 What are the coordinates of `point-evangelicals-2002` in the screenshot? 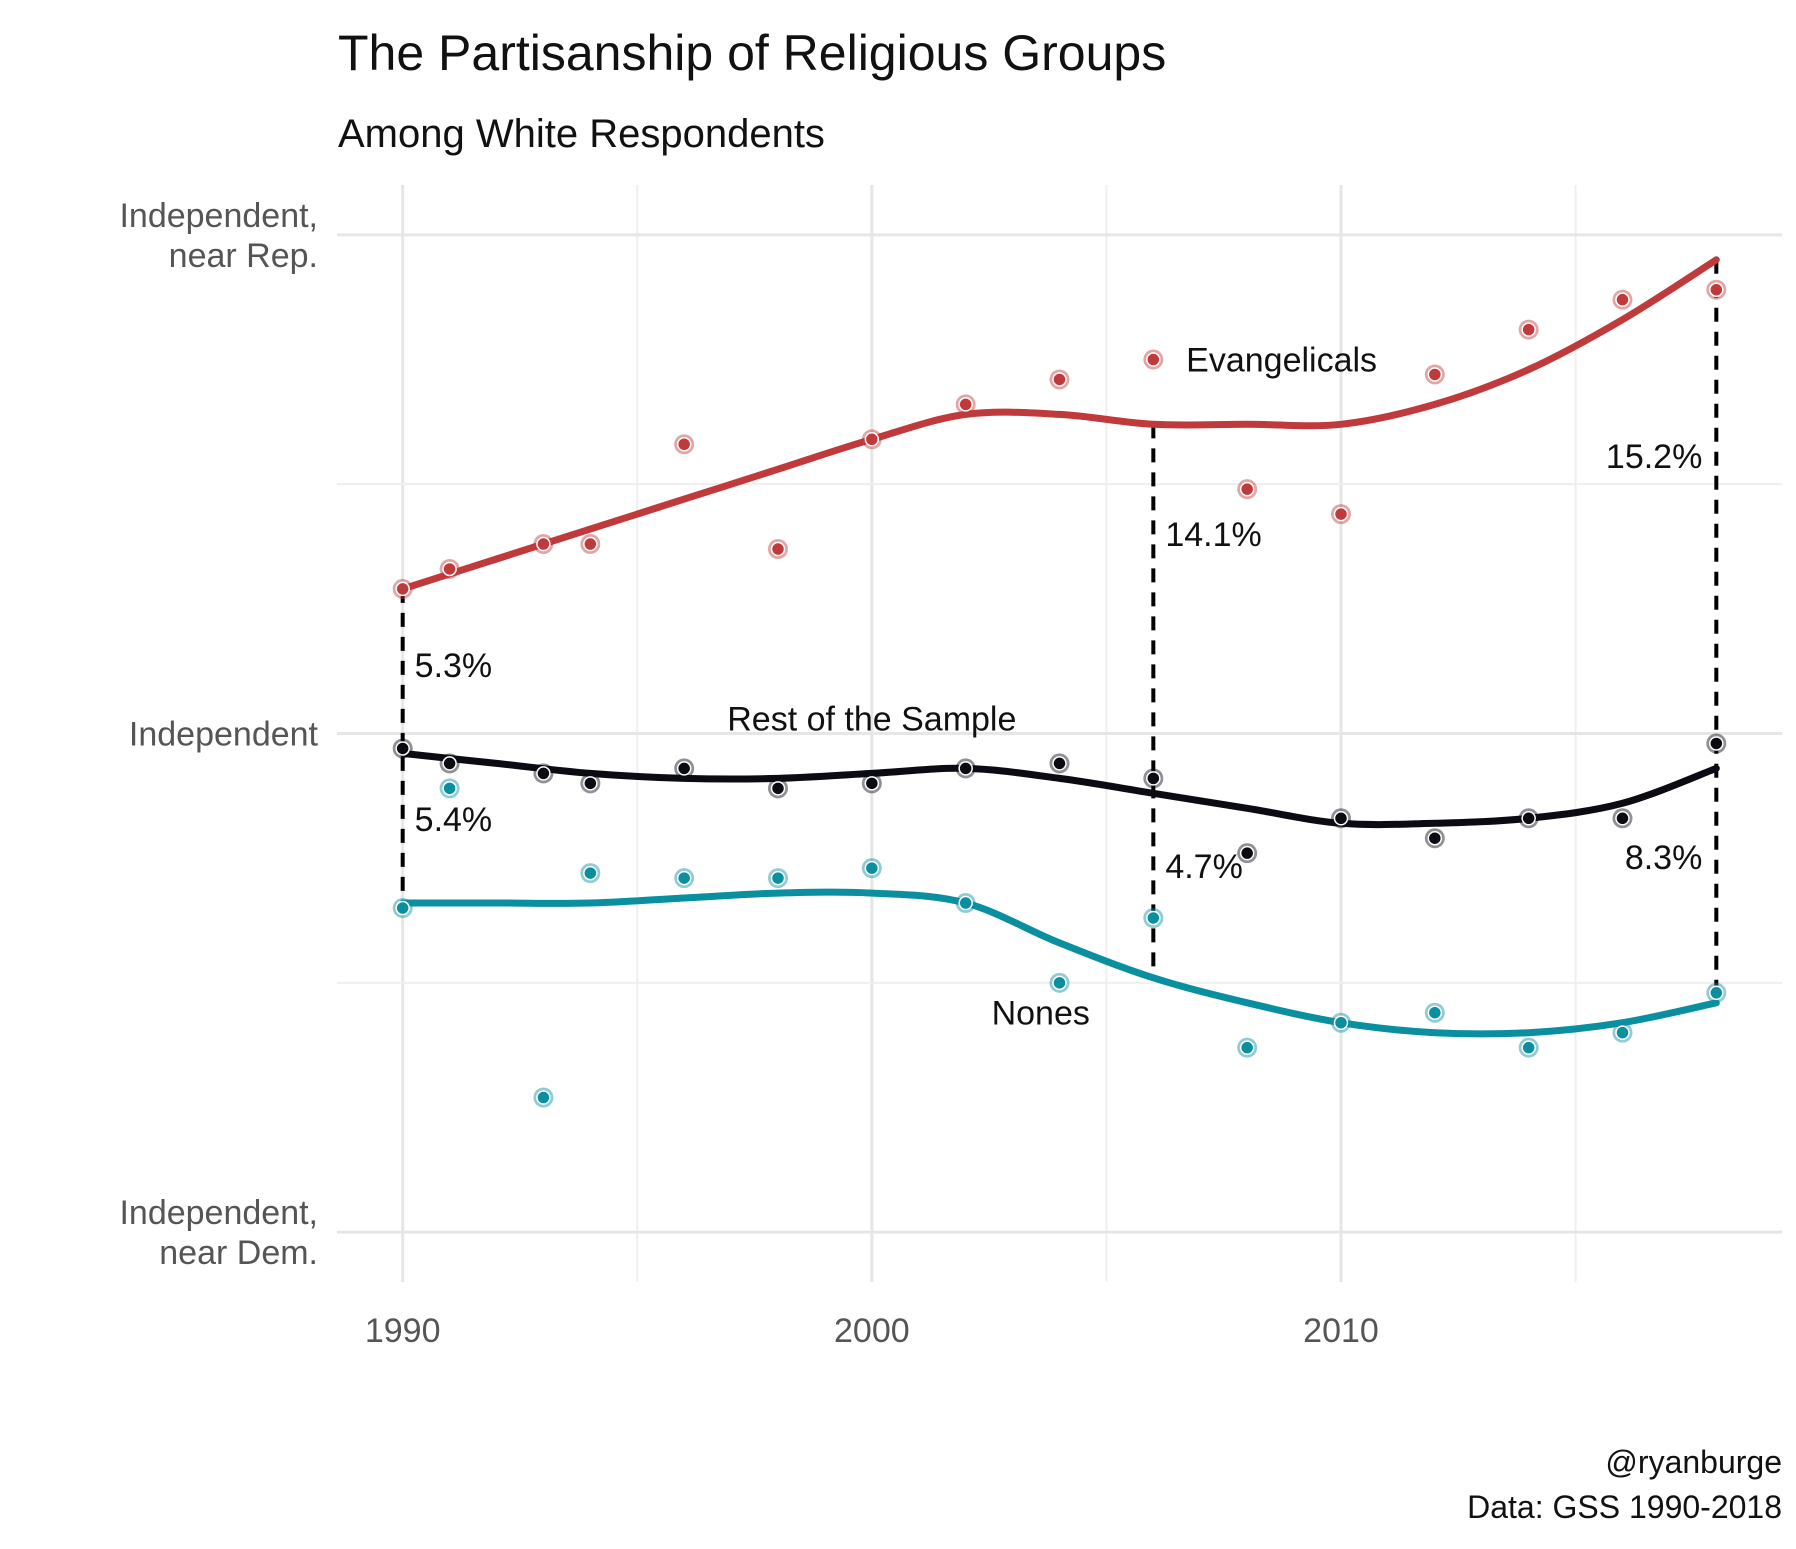 It's located at (965, 404).